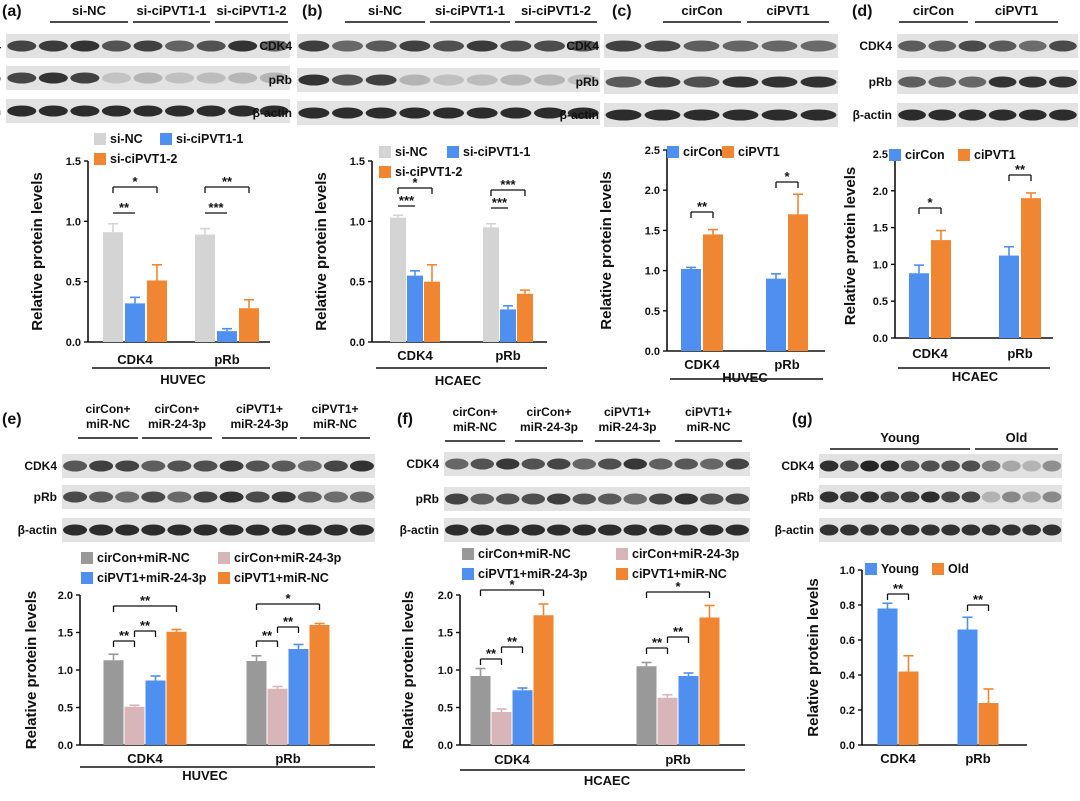 The image size is (1080, 801). I want to click on legend: si-NC si-ciPVT1-1 si-ciPVT1-2, so click(168, 149).